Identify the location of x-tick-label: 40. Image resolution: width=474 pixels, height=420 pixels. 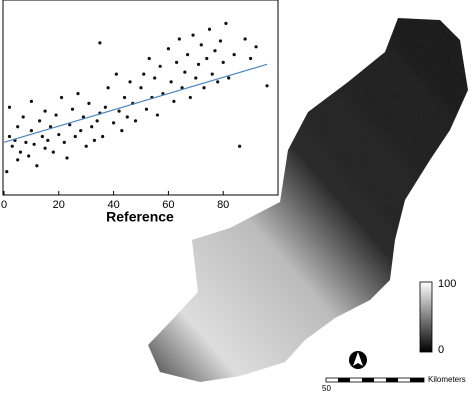
(113, 205).